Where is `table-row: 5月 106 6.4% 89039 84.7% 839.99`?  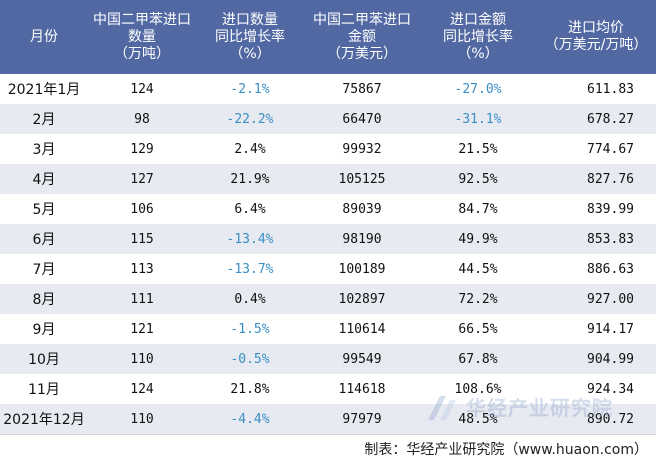
table-row: 5月 106 6.4% 89039 84.7% 839.99 is located at coordinates (328, 209).